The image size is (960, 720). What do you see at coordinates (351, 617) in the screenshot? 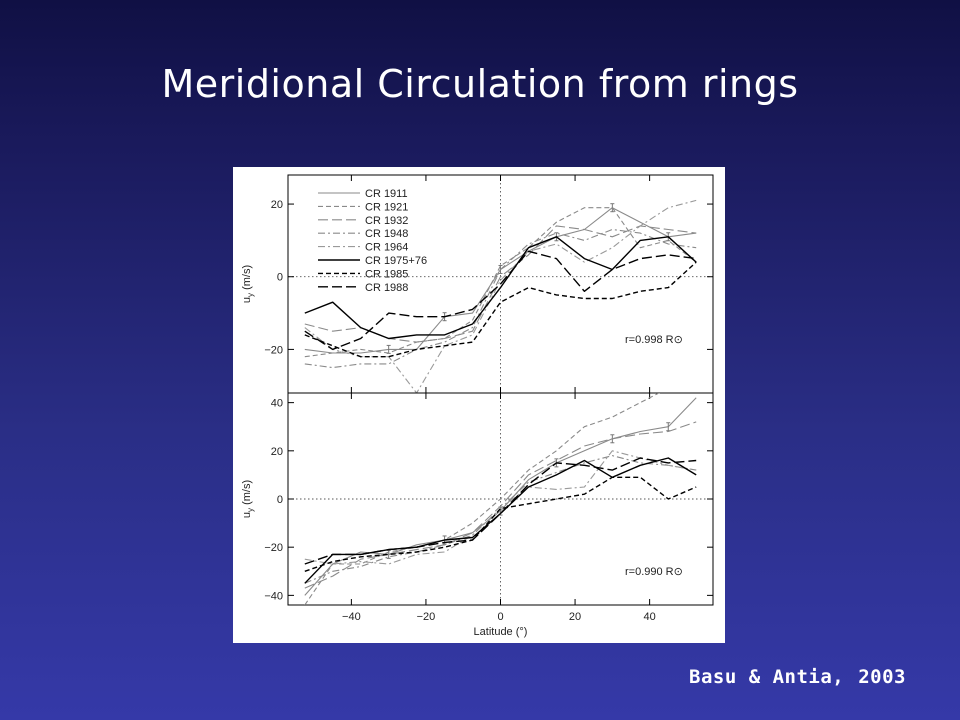
I see `x-tick-label: −40` at bounding box center [351, 617].